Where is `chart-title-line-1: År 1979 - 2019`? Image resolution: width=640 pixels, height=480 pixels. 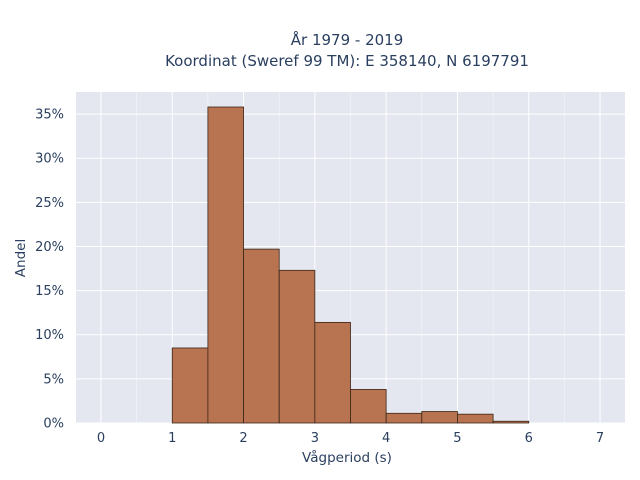
chart-title-line-1: År 1979 - 2019 is located at coordinates (347, 39).